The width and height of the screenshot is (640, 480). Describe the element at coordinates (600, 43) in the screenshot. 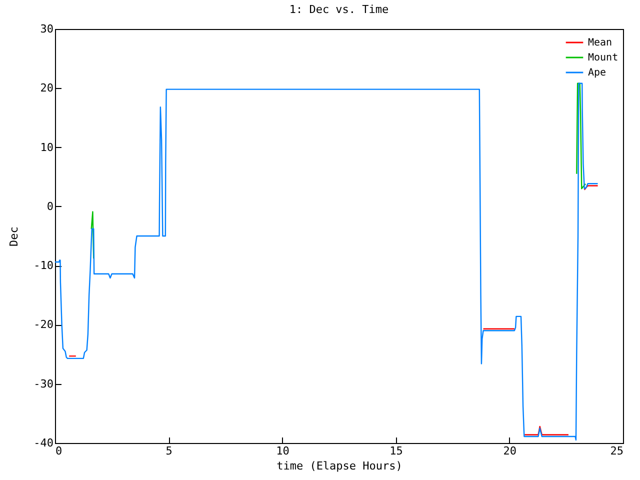

I see `legend-label: Mean` at that location.